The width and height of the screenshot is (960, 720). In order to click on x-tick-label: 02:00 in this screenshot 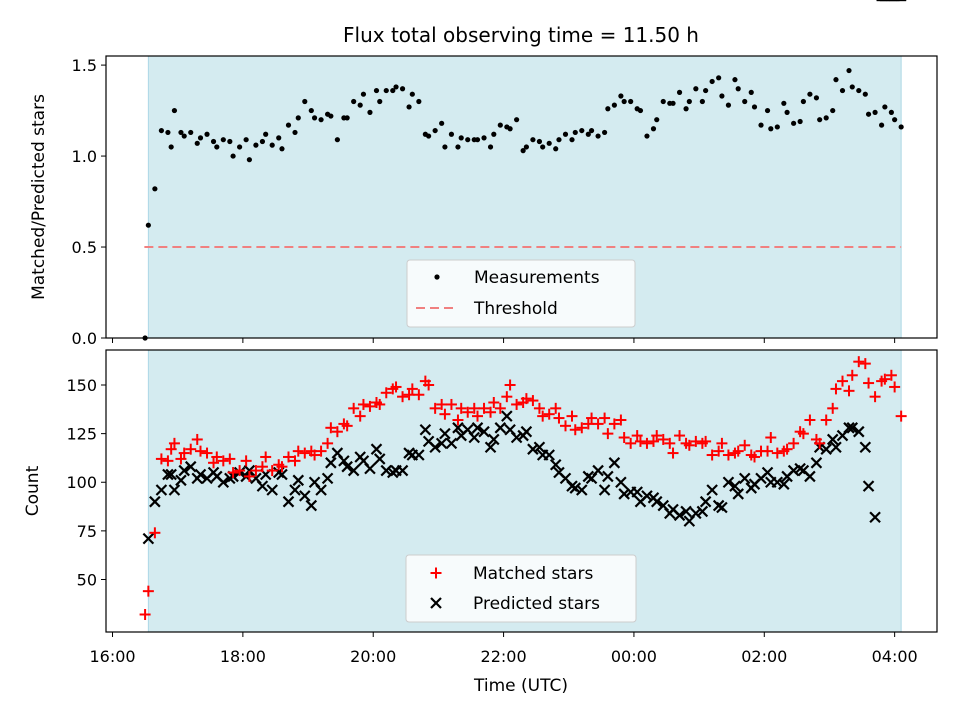, I will do `click(764, 656)`.